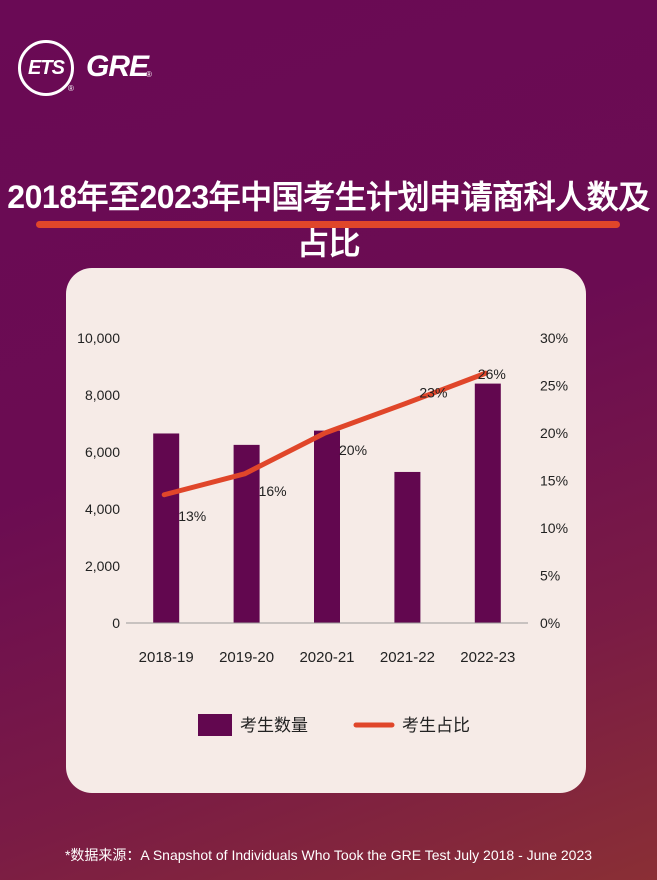 The height and width of the screenshot is (880, 657). Describe the element at coordinates (98, 338) in the screenshot. I see `y-tick-label: 10,000` at that location.